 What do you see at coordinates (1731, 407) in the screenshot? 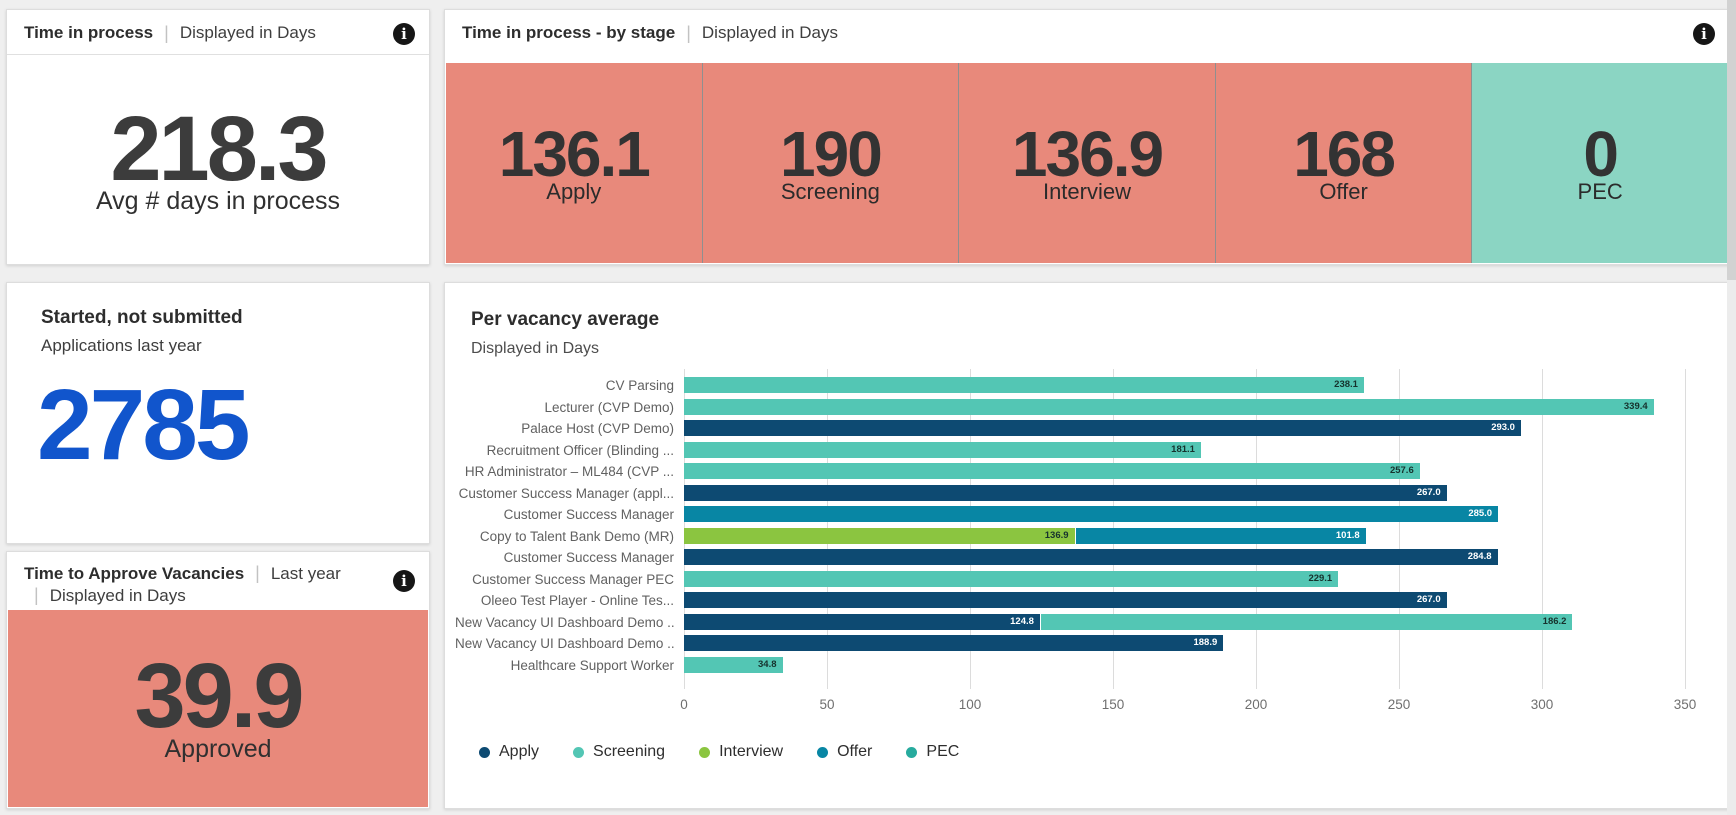
I see `scrollbar-track` at bounding box center [1731, 407].